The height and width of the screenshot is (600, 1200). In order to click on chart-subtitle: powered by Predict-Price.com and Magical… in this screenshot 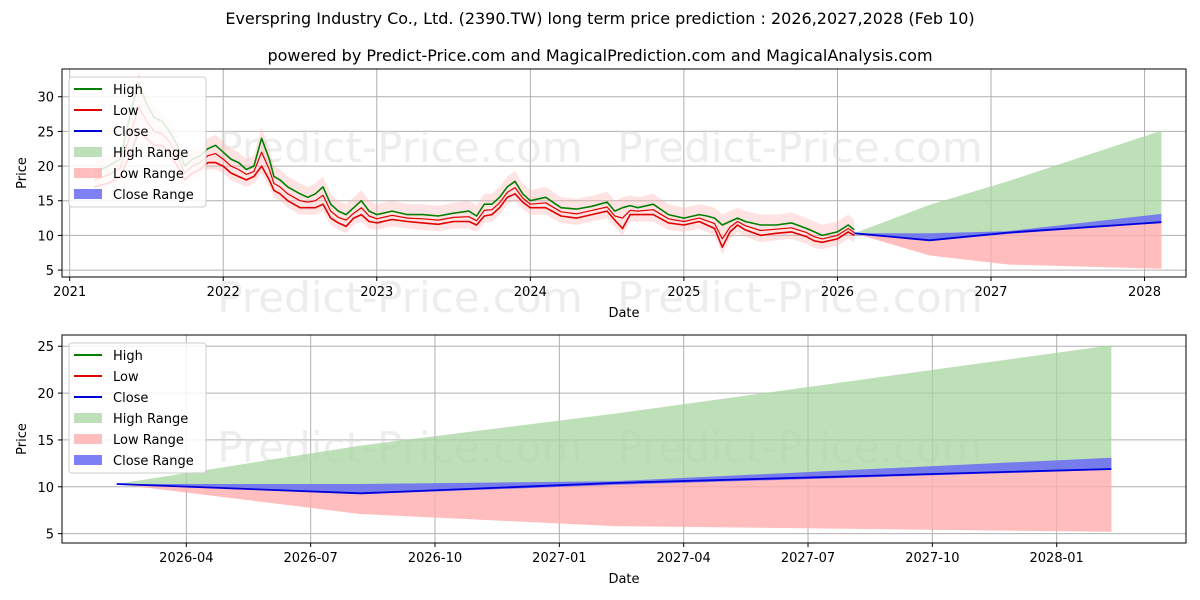, I will do `click(600, 55)`.